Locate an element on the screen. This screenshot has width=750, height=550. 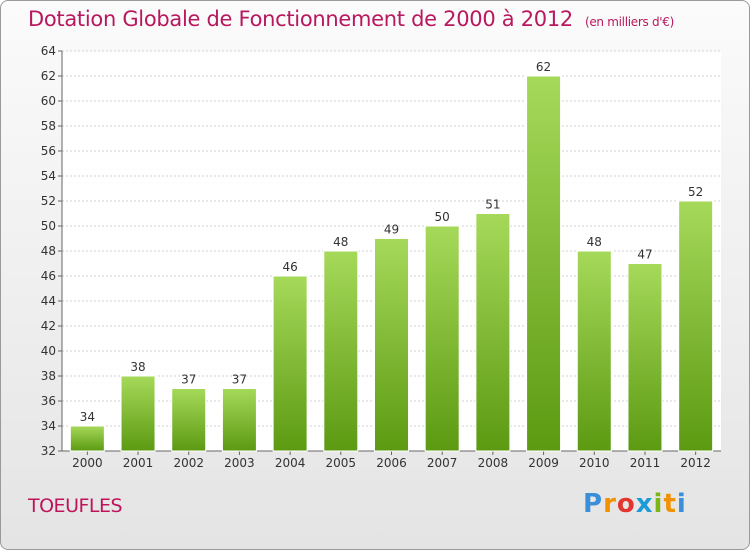
y-tick-label: 54 is located at coordinates (48, 176).